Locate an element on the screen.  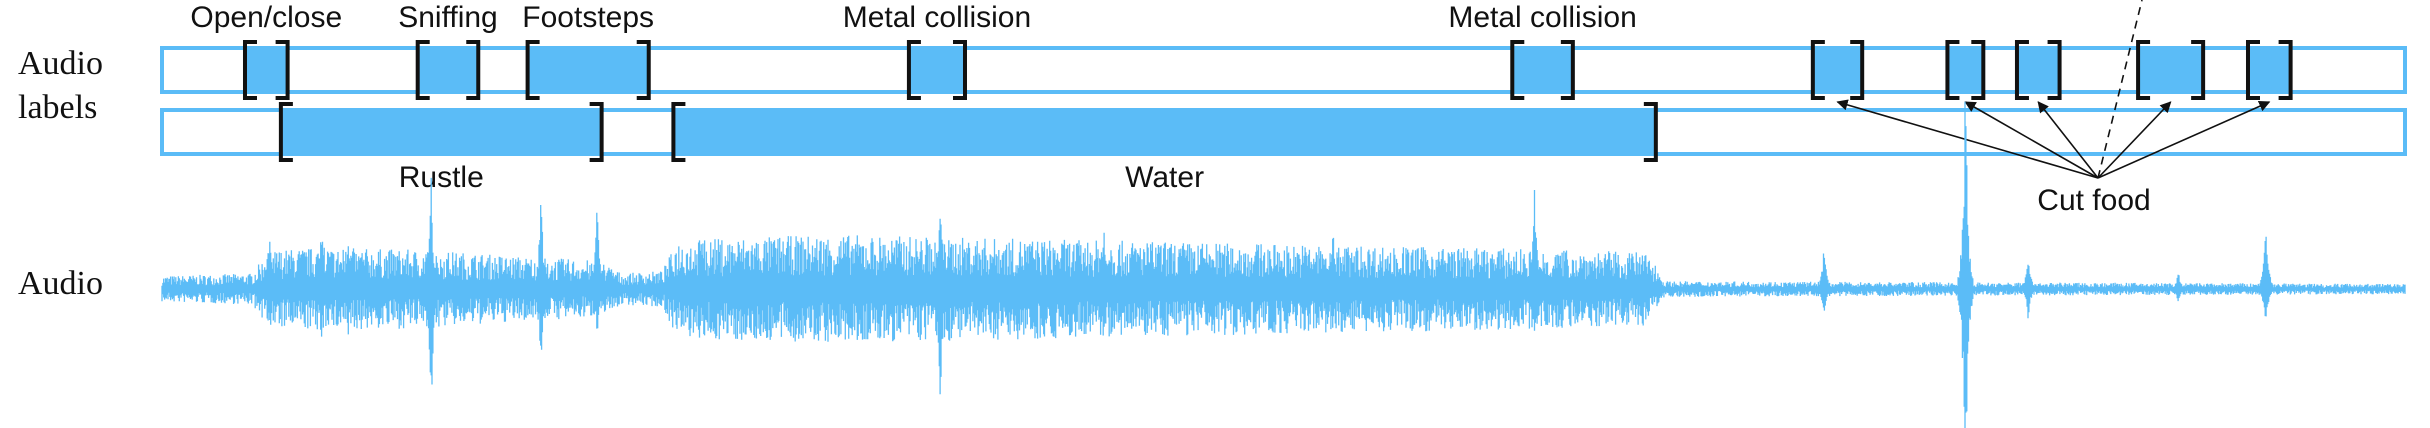
audio-labels-row-label-line2: labels is located at coordinates (57, 107).